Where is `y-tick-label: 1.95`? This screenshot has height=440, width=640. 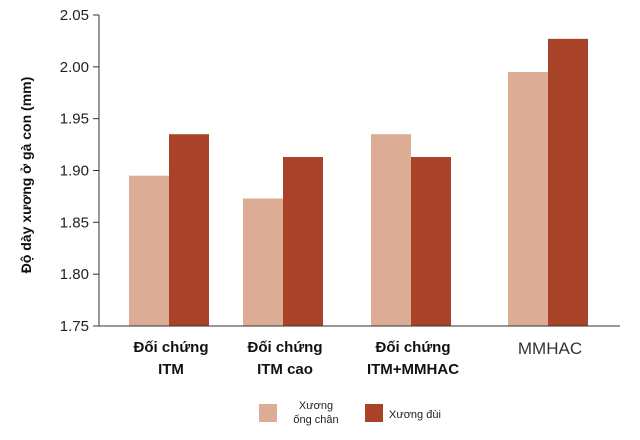
y-tick-label: 1.95 is located at coordinates (74, 119).